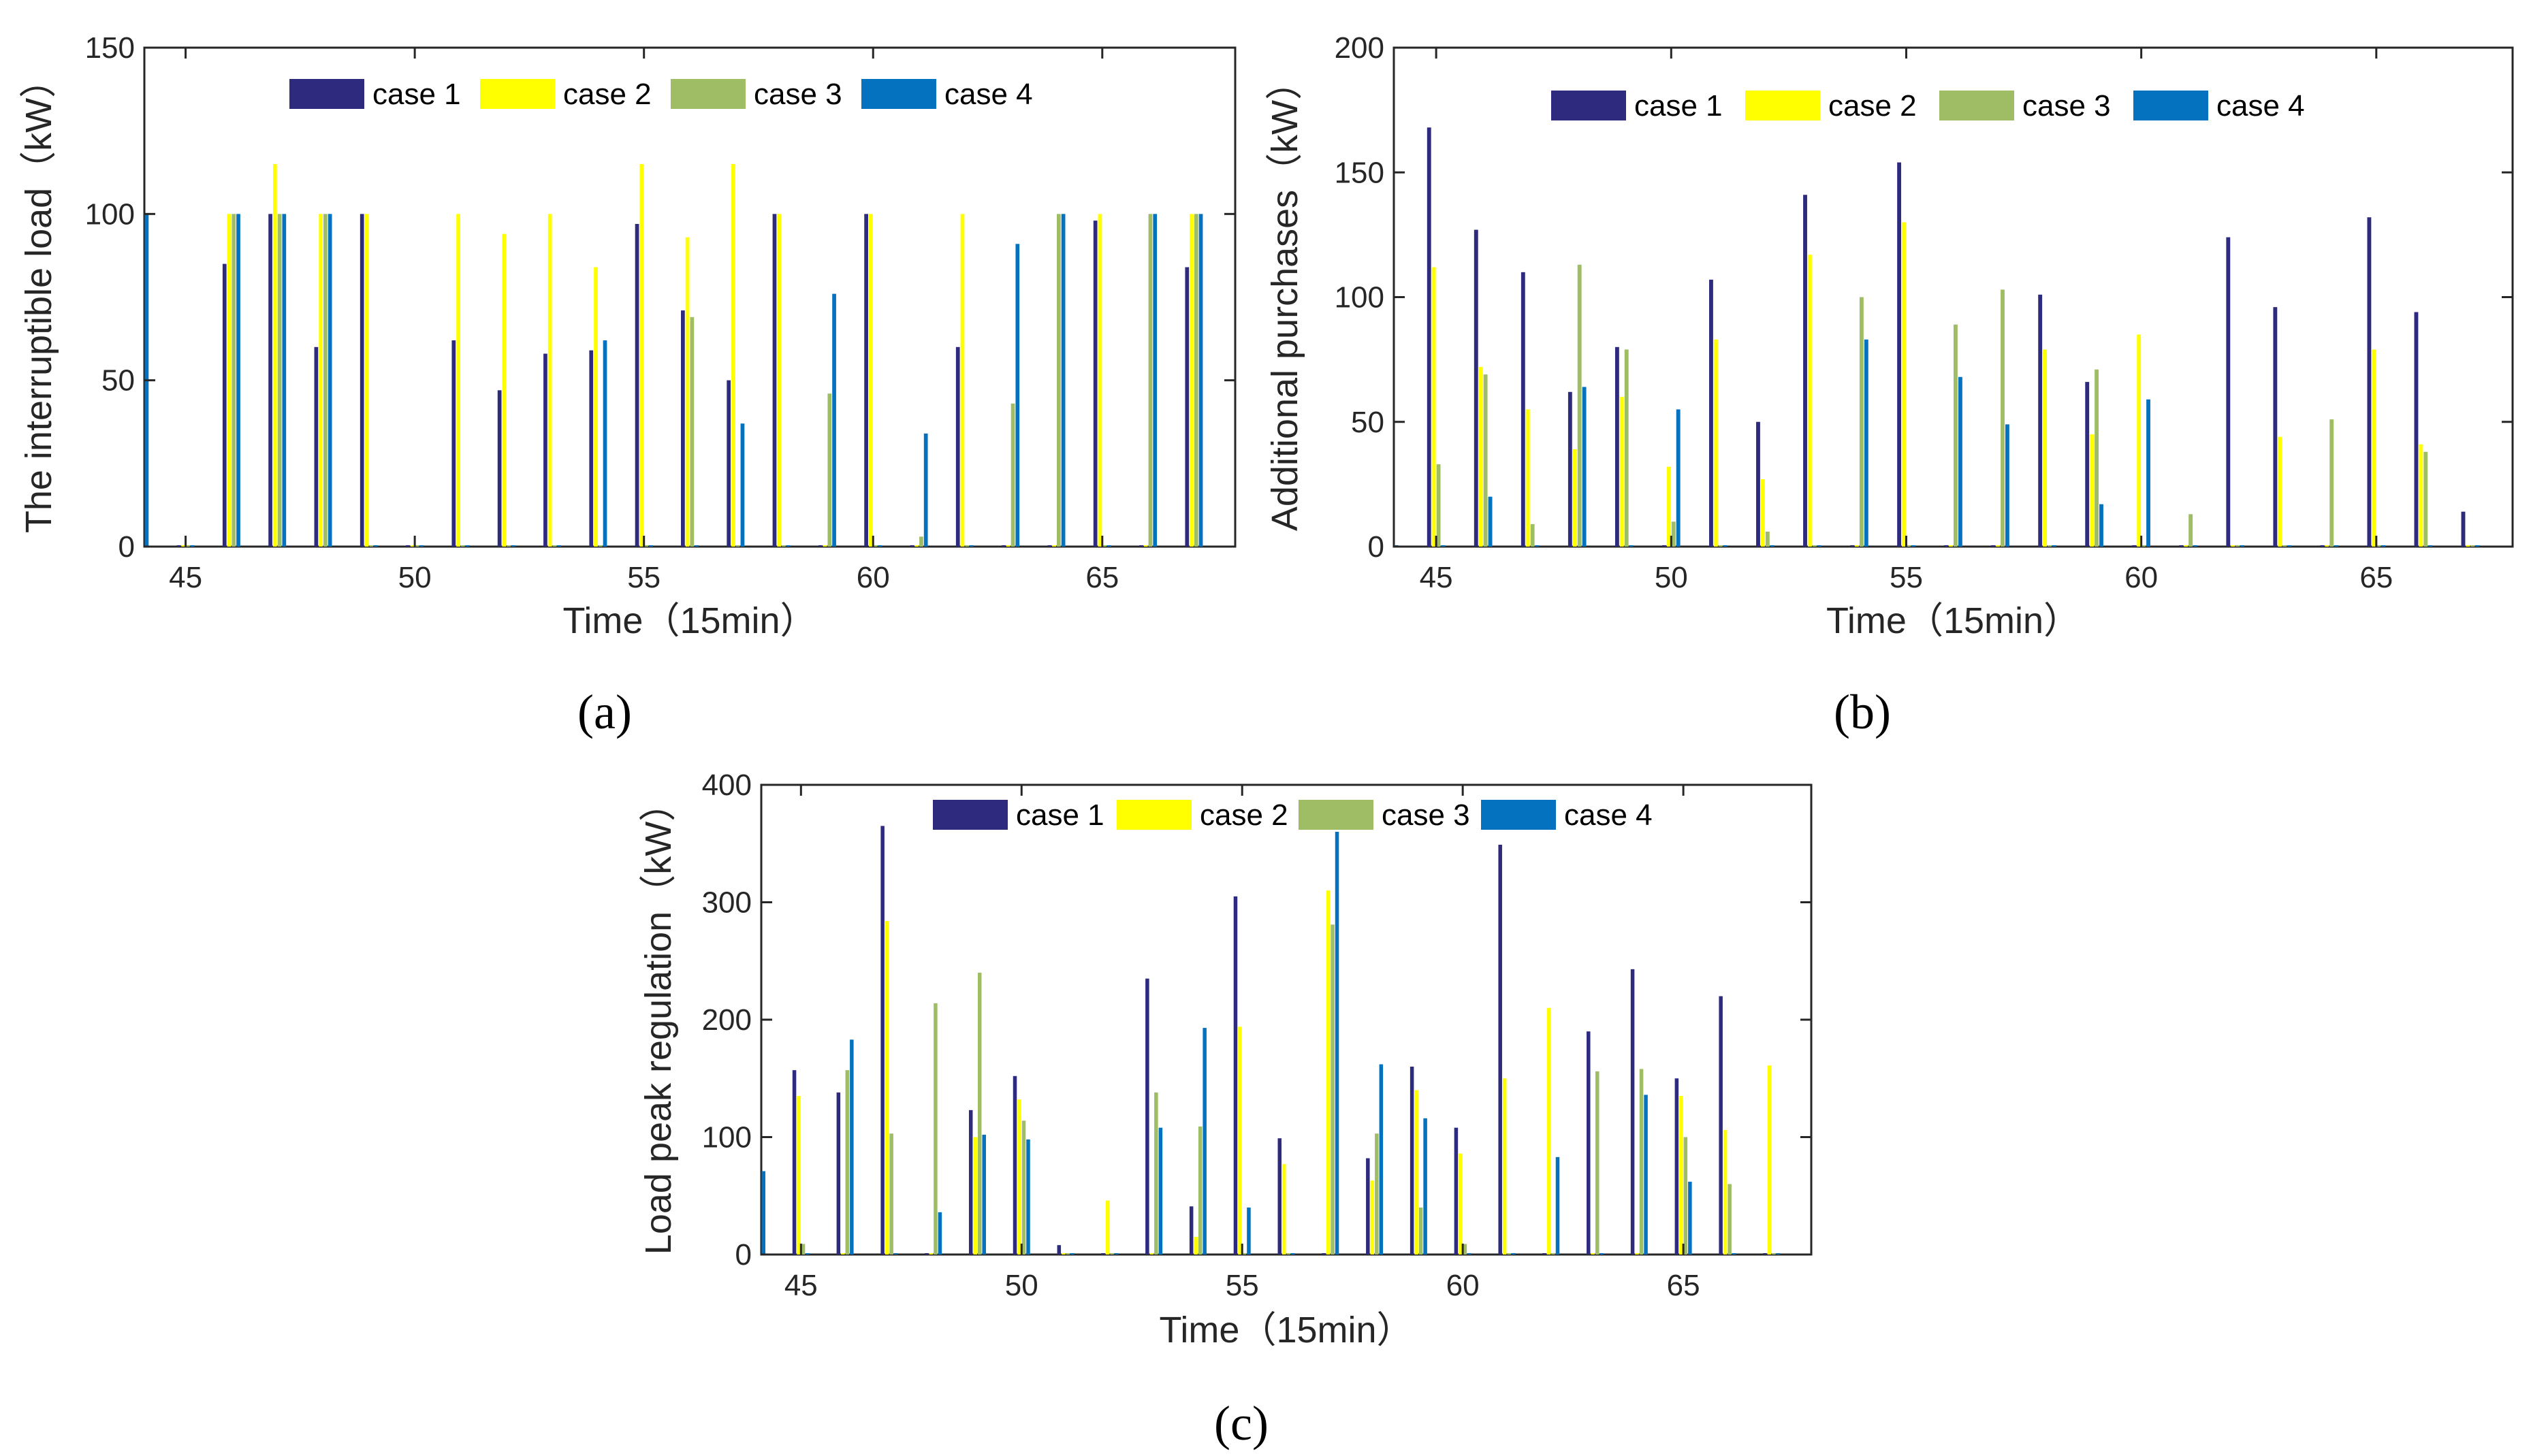 The height and width of the screenshot is (1456, 2531). I want to click on bar-case1-t49, so click(362, 381).